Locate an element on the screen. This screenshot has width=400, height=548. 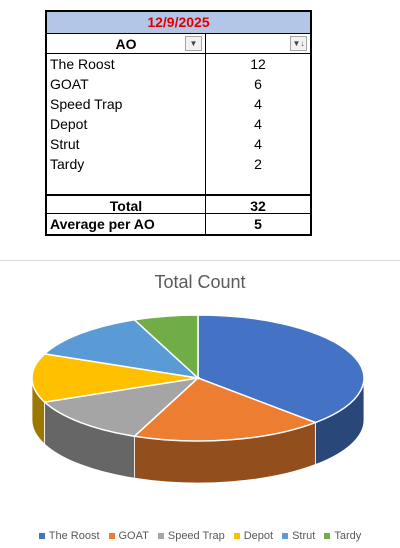
legend-label: The Roost is located at coordinates (74, 536).